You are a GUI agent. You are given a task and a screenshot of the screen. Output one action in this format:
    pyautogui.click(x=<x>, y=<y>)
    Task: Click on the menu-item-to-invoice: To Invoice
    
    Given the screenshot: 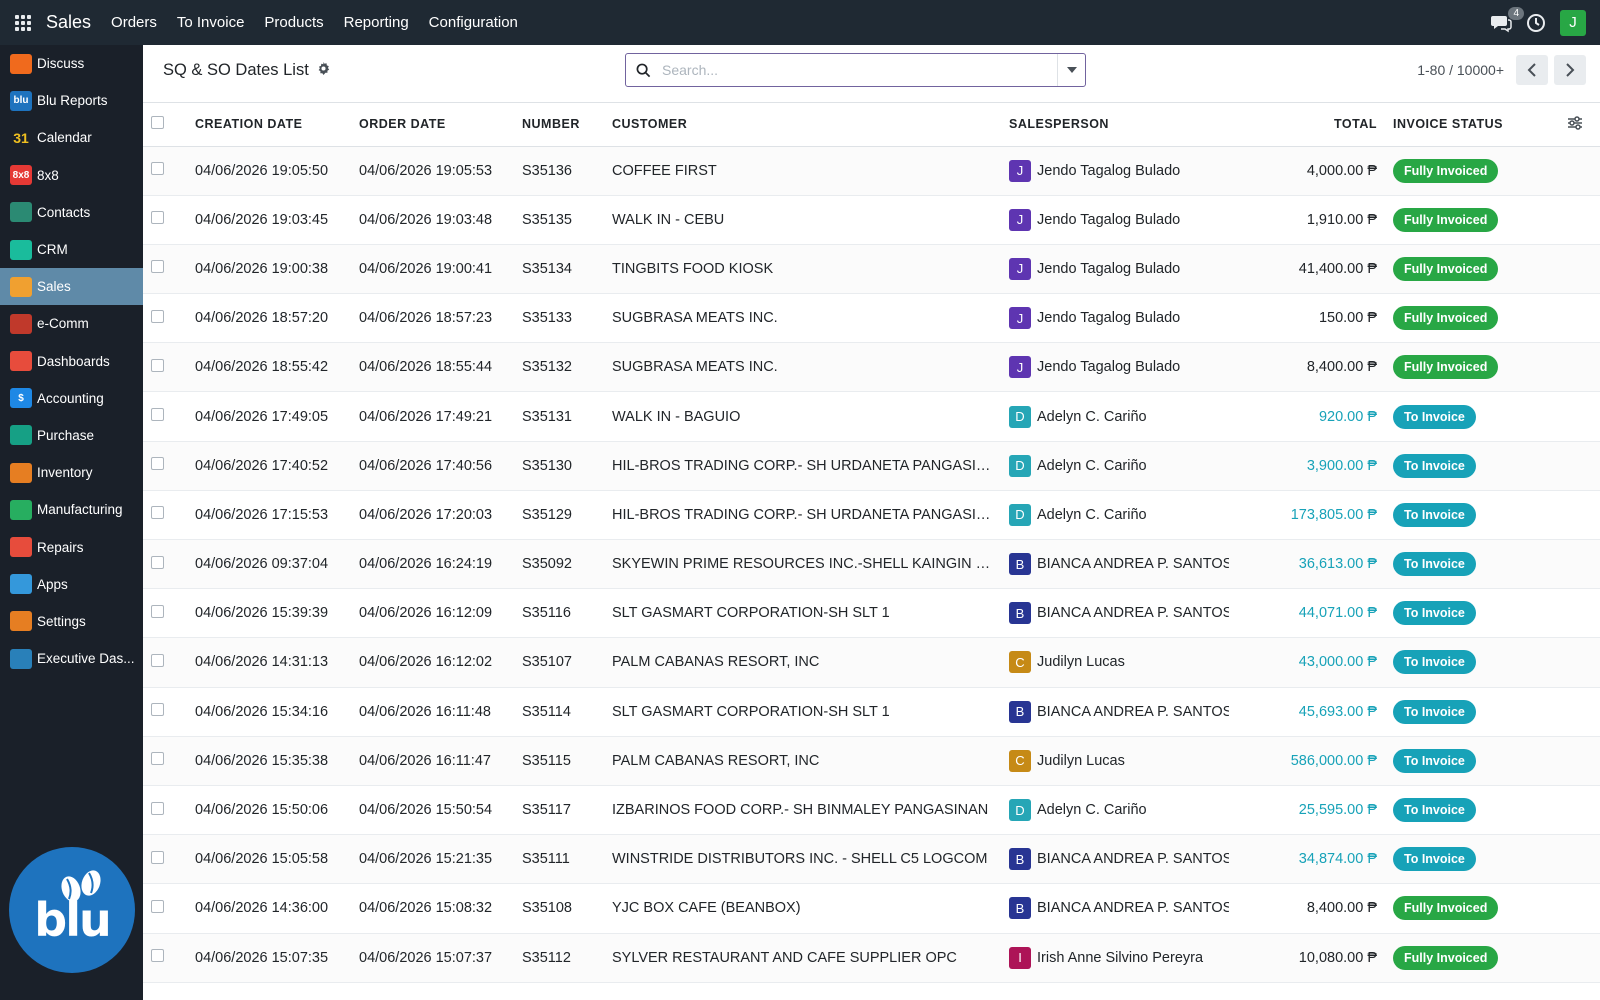 What is the action you would take?
    pyautogui.click(x=210, y=22)
    